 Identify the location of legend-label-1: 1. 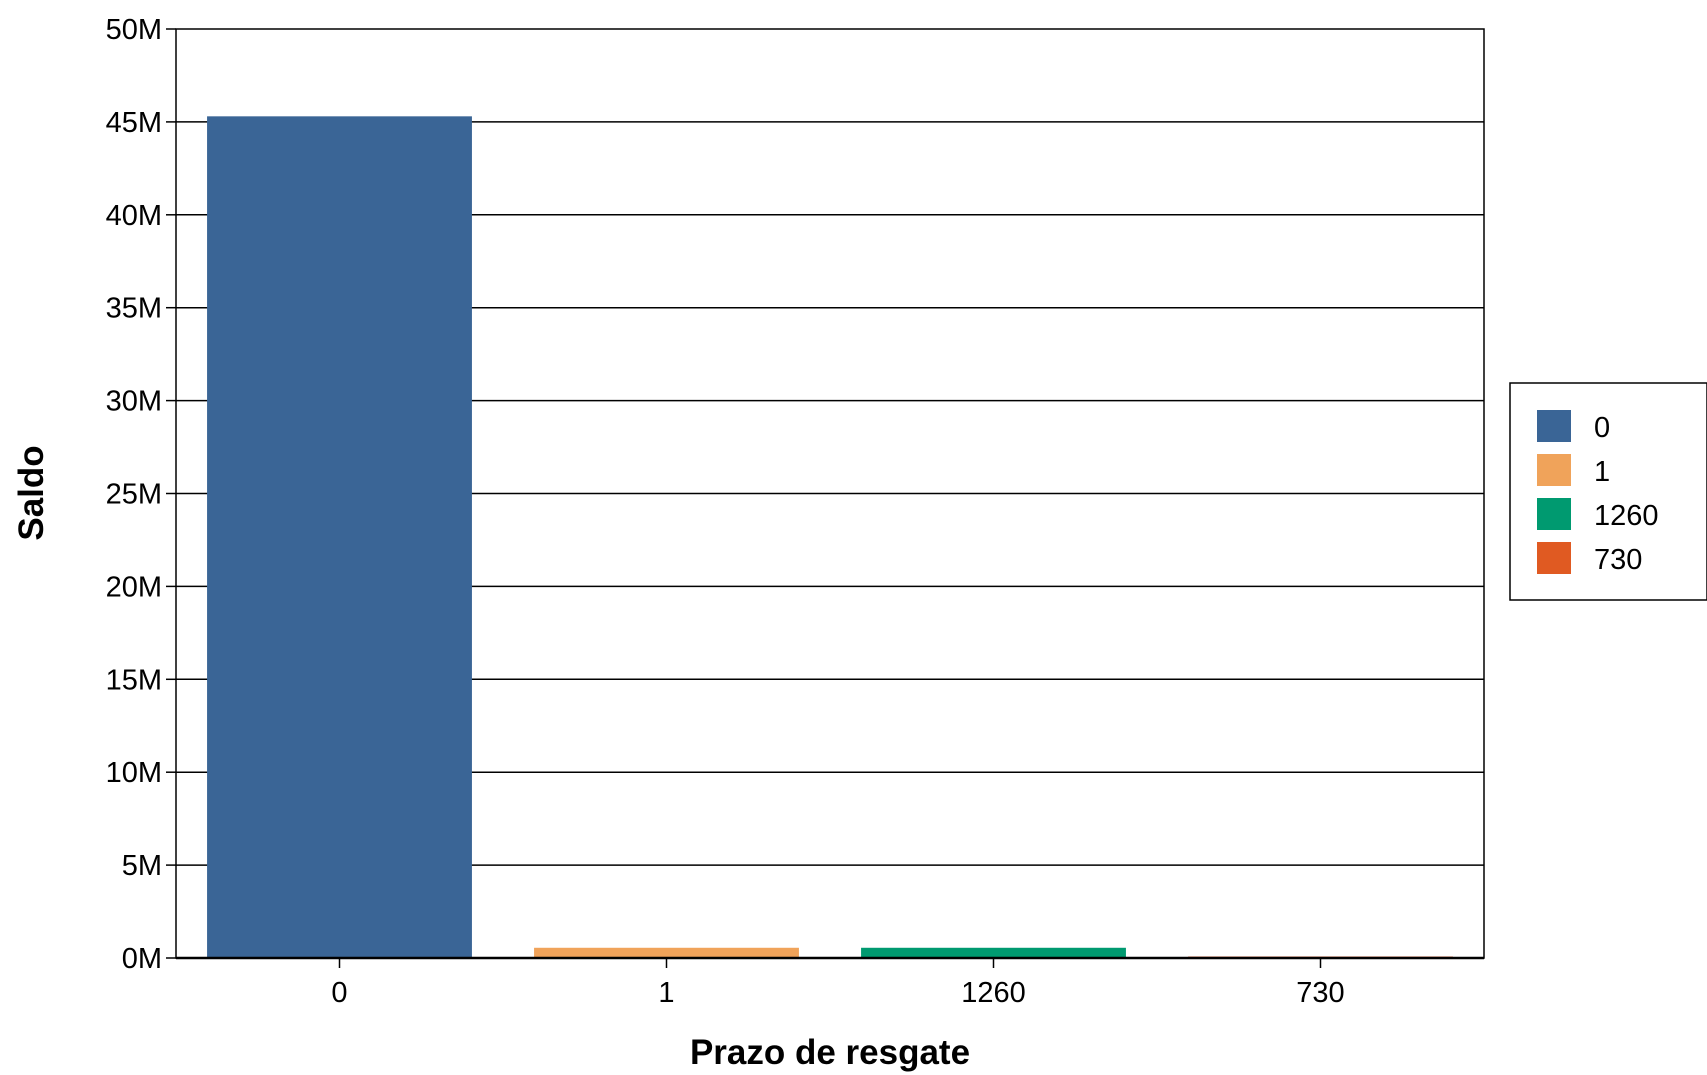
(1602, 472).